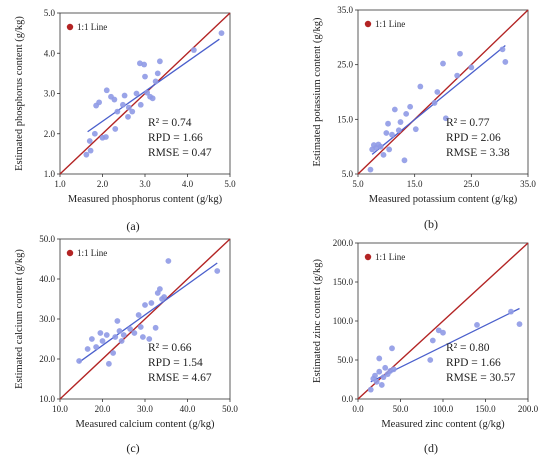 The height and width of the screenshot is (464, 550). I want to click on rpd-stat: RPD = 2.06, so click(473, 138).